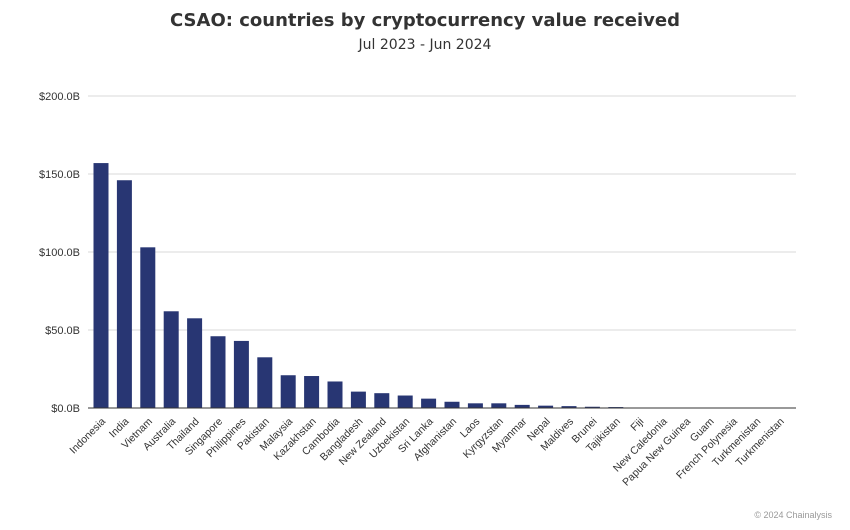 The image size is (850, 530). I want to click on y-tick-label: $100.0B, so click(59, 253).